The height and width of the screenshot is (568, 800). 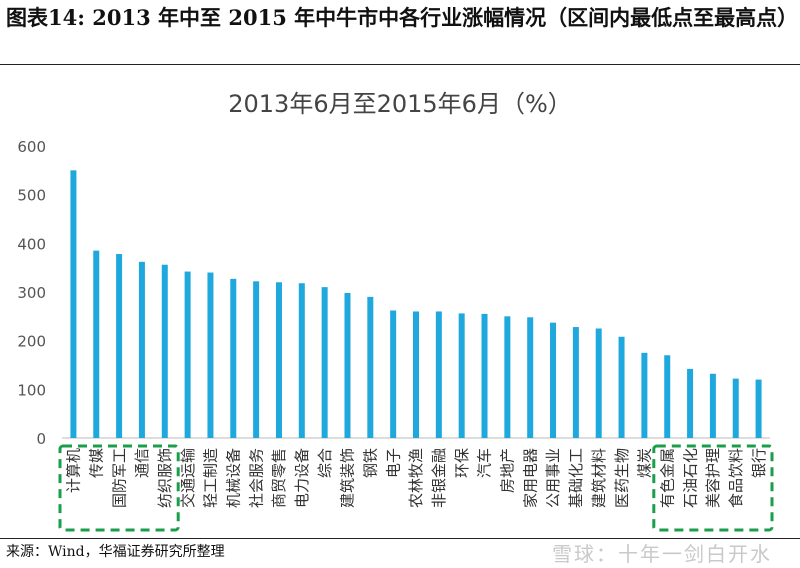 I want to click on x-tick-label: 基础化工, so click(x=576, y=478).